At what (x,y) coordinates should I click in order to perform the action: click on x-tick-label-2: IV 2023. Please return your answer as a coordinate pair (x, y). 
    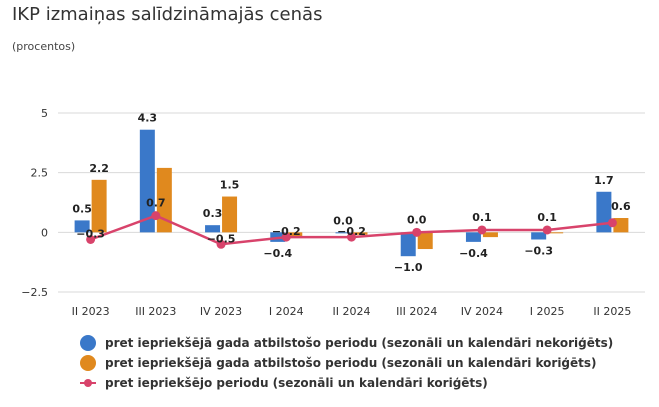
    Looking at the image, I should click on (221, 311).